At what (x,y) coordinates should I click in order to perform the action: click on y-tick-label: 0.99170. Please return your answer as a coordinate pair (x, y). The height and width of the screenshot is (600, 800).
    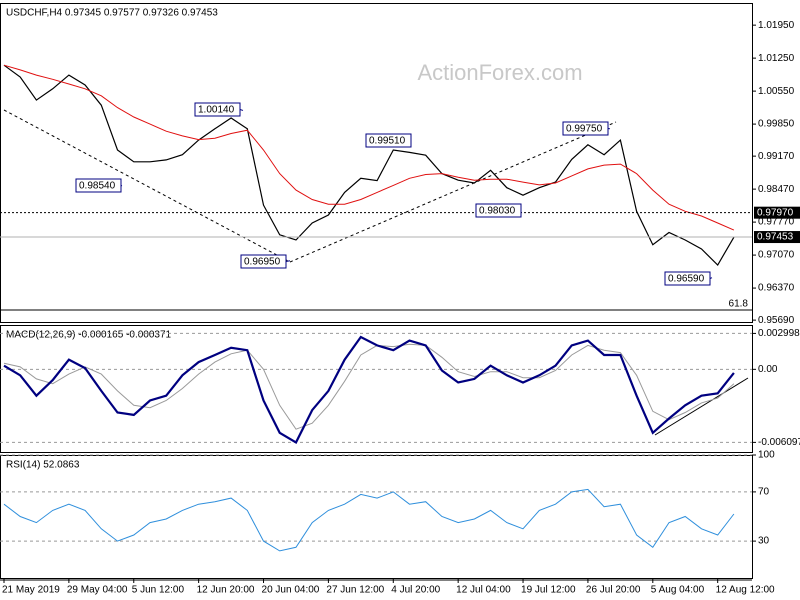
    Looking at the image, I should click on (776, 156).